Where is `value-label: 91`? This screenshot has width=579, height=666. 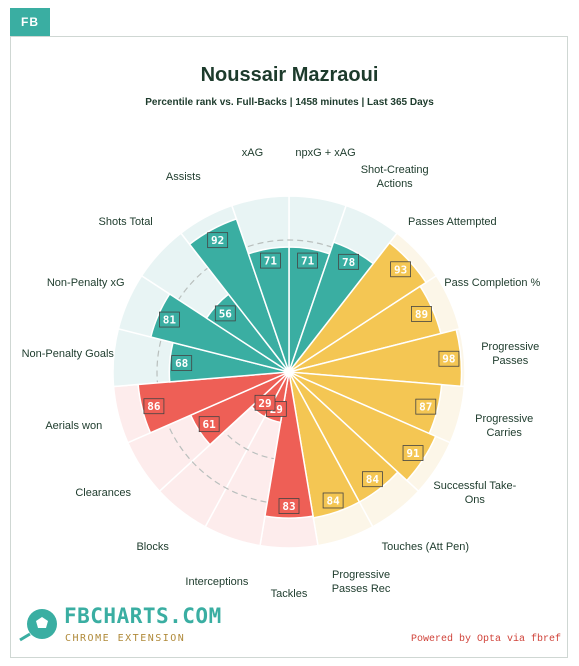
value-label: 91 is located at coordinates (413, 453).